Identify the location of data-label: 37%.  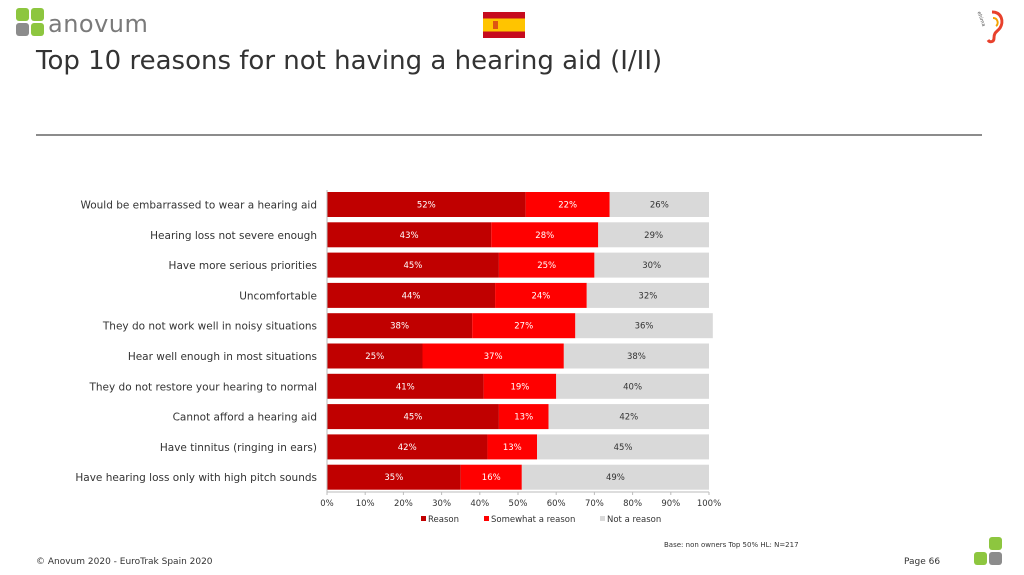
(493, 357).